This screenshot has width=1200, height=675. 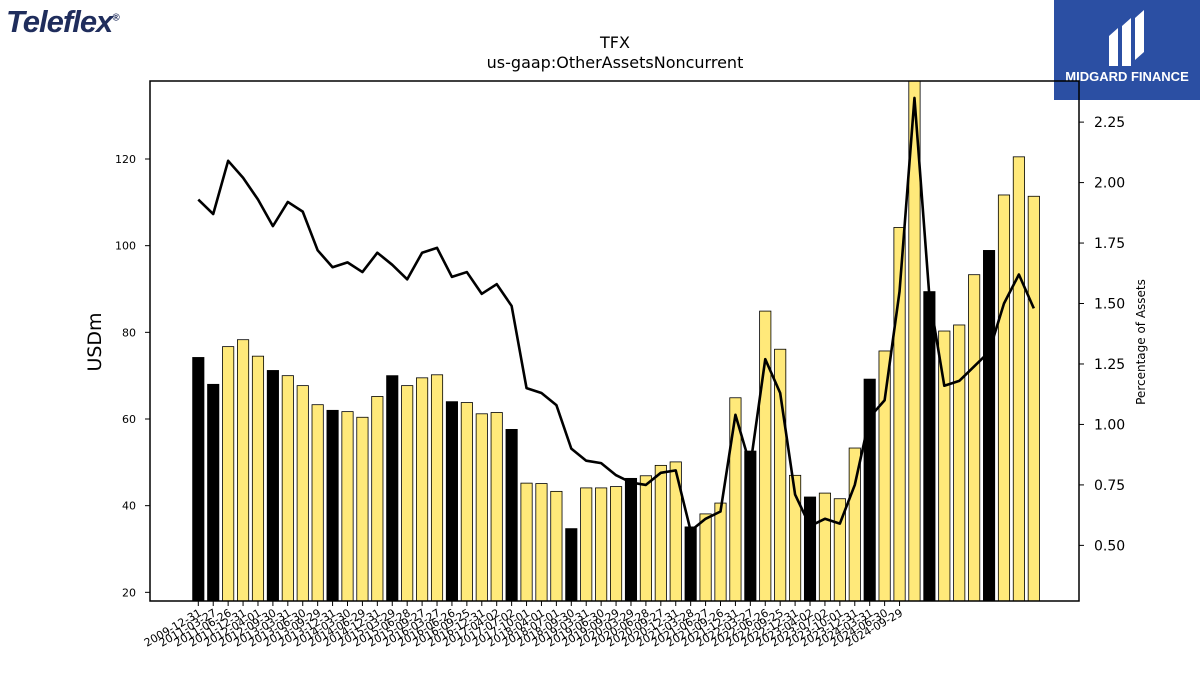 I want to click on logo-registered-mark: ®, so click(x=115, y=18).